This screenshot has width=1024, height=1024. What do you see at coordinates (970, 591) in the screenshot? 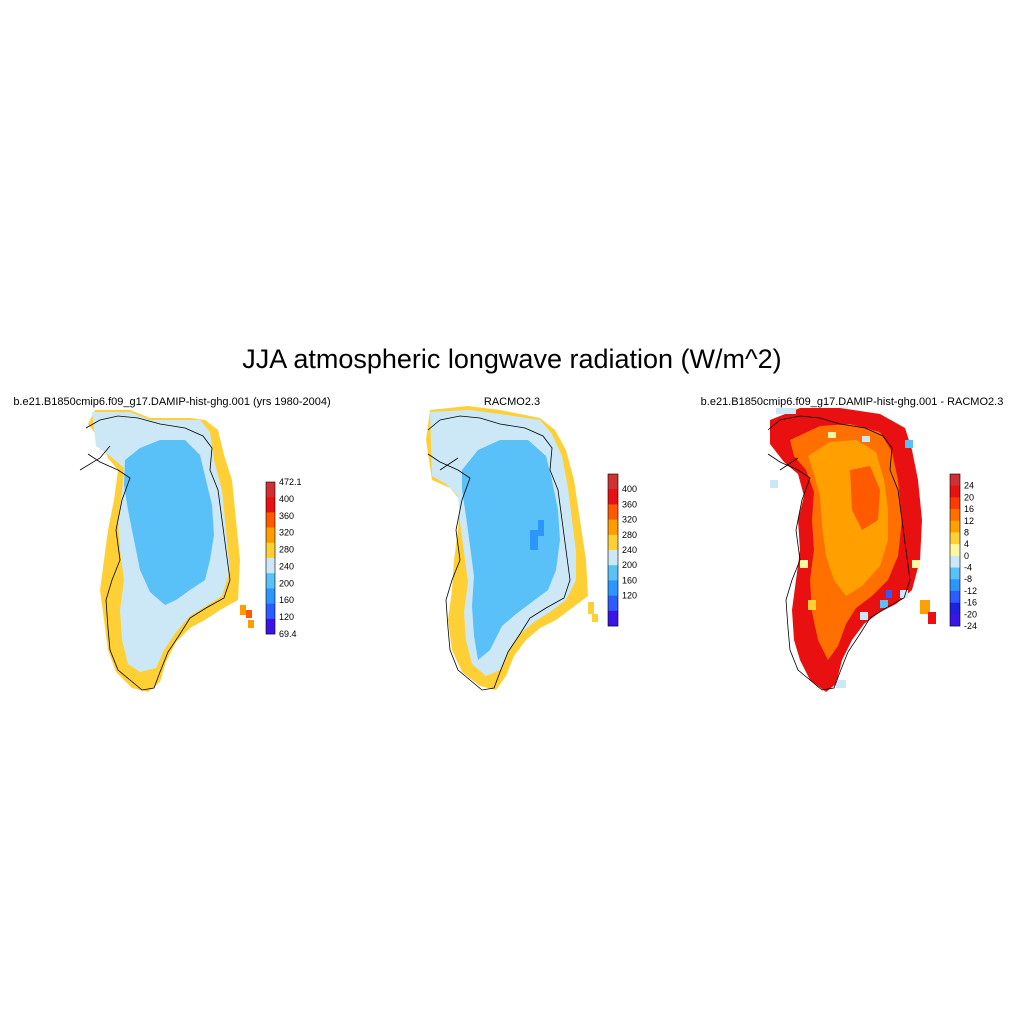
I see `colorbar-label: -12` at bounding box center [970, 591].